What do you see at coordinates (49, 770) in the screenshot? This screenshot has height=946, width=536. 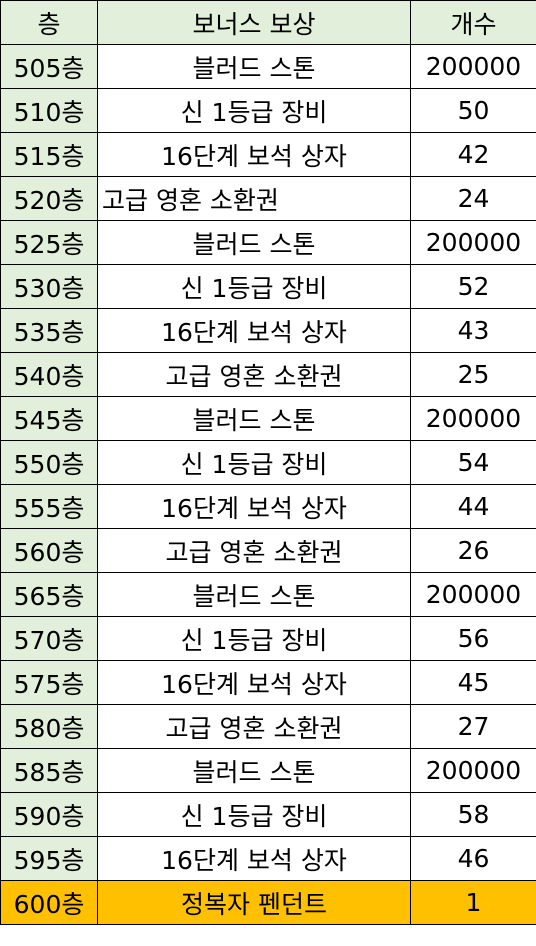 I see `floor-cell: 585층` at bounding box center [49, 770].